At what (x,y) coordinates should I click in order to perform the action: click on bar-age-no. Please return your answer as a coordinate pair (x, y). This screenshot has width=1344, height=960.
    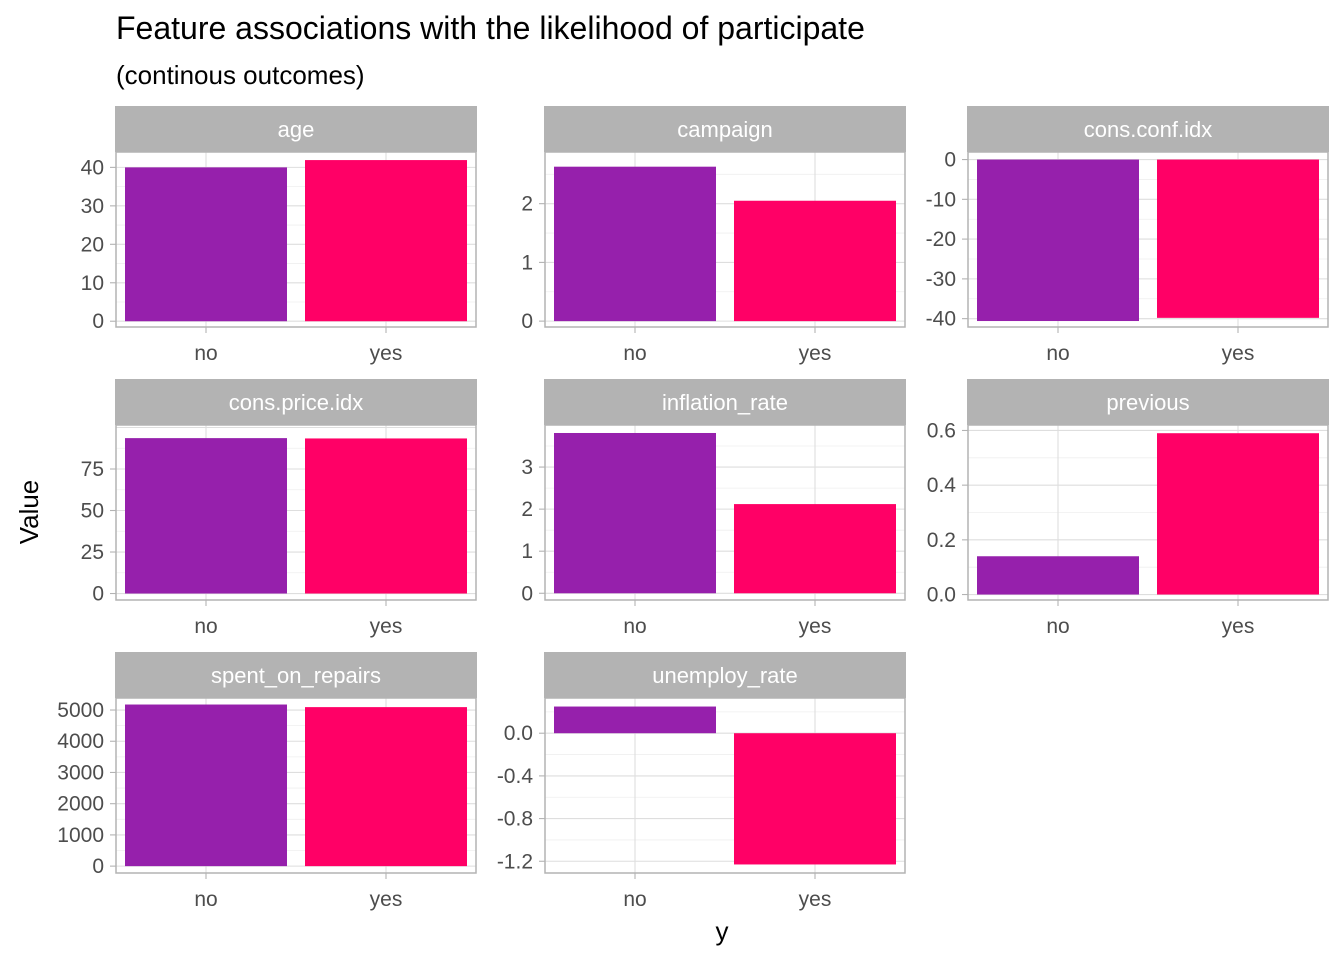
    Looking at the image, I should click on (206, 244).